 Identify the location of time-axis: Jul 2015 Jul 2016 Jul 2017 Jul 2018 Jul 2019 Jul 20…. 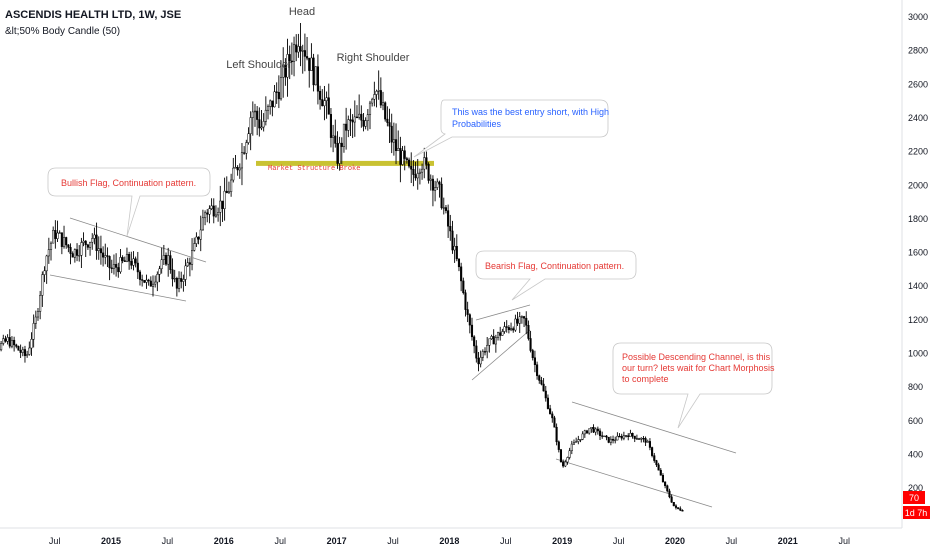
(449, 541).